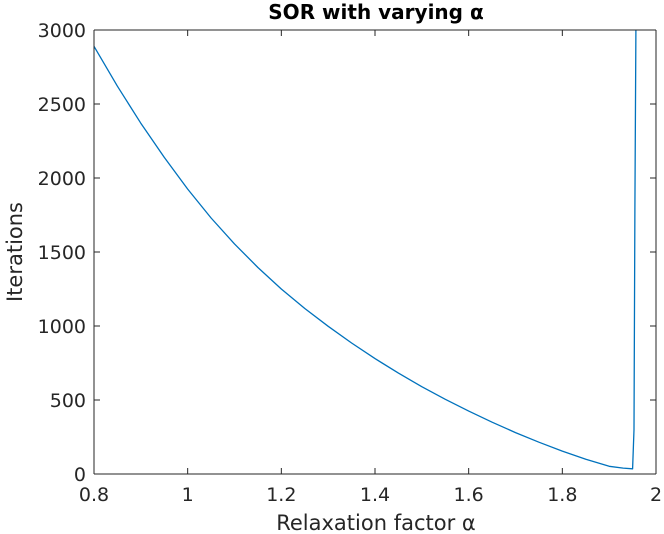 This screenshot has width=664, height=534. I want to click on y-tick-label: 1000, so click(62, 327).